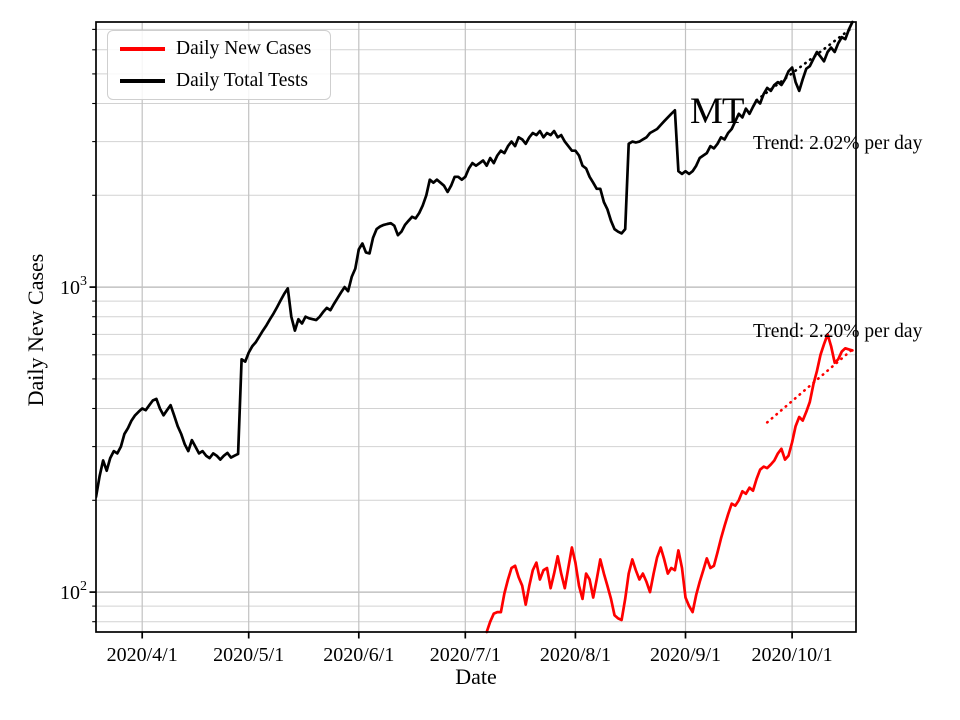 The width and height of the screenshot is (960, 720). Describe the element at coordinates (792, 655) in the screenshot. I see `x-tick-label: 2020/10/1` at that location.